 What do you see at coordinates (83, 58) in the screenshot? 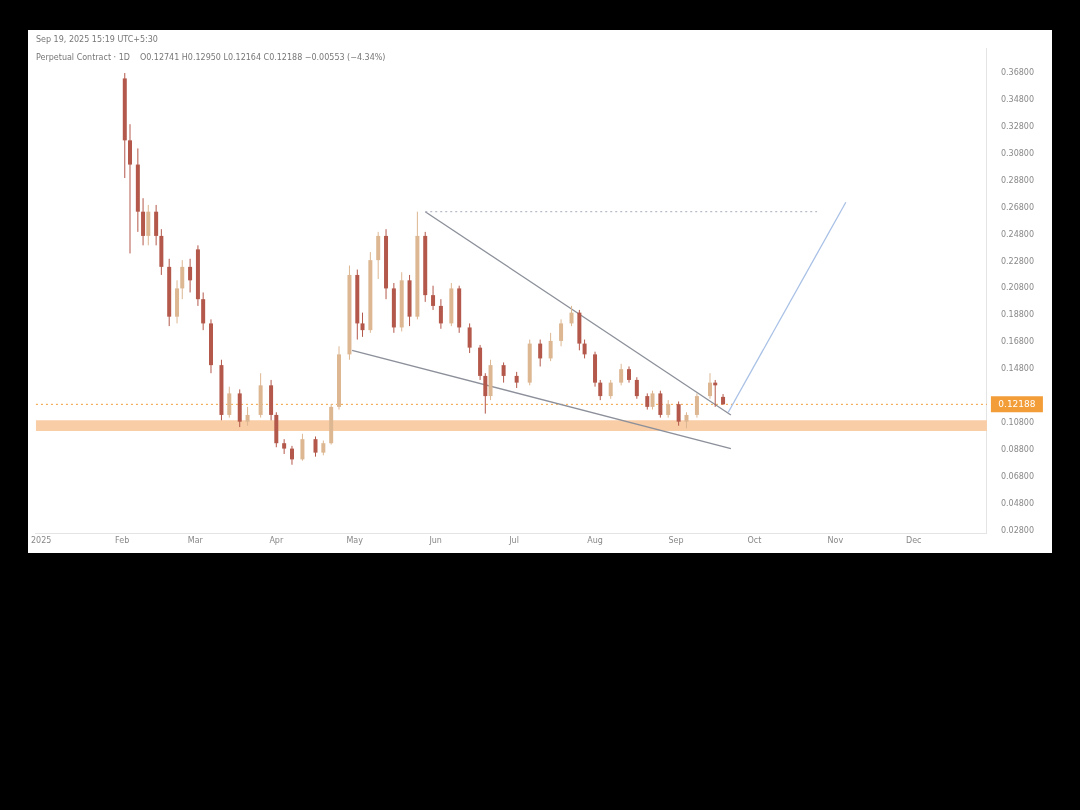
I see `text: Perpetual Contract · 1D` at bounding box center [83, 58].